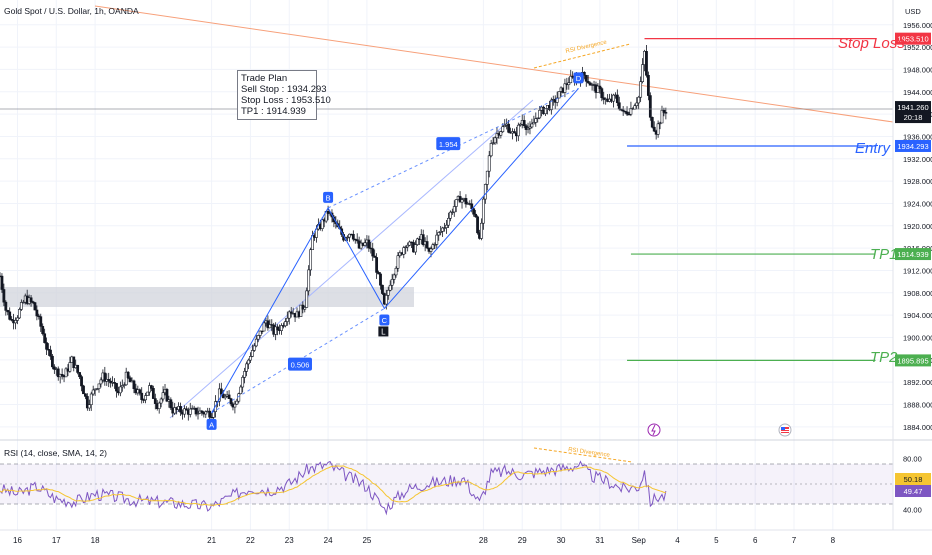 The width and height of the screenshot is (932, 555). What do you see at coordinates (785, 430) in the screenshot?
I see `us-flag-icon` at bounding box center [785, 430].